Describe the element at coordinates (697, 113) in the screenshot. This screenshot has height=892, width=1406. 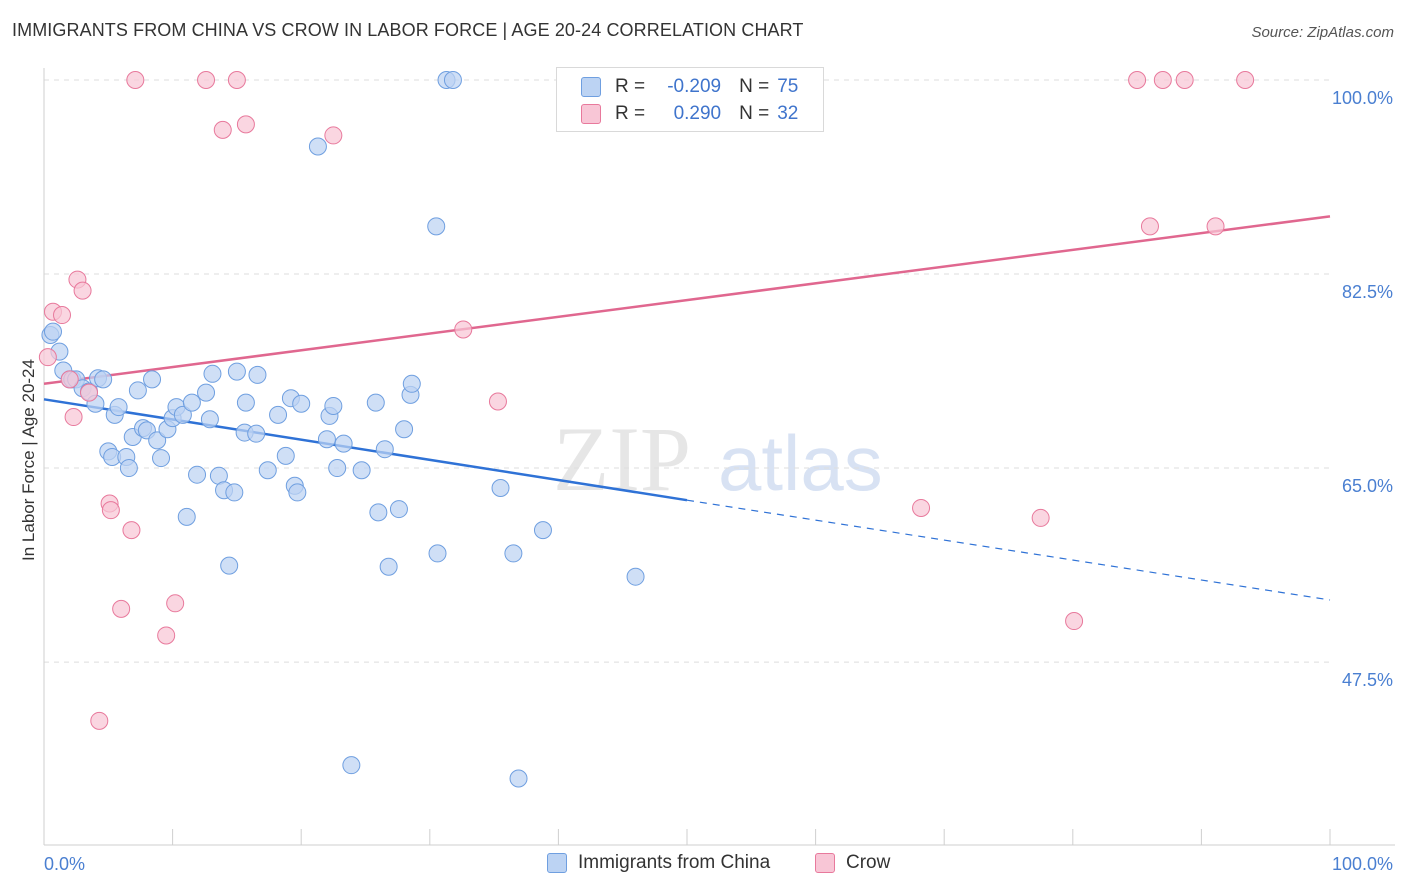
I see `legend-r-value-crow: 0.290` at that location.